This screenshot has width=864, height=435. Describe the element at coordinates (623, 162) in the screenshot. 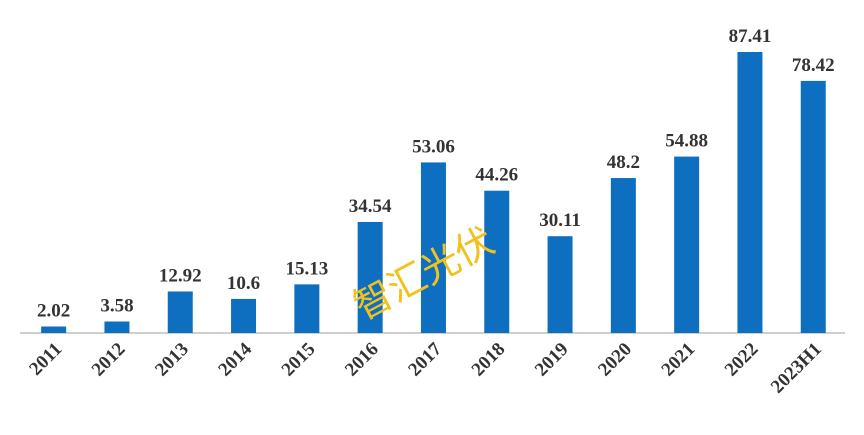

I see `value-label: 48.2` at that location.